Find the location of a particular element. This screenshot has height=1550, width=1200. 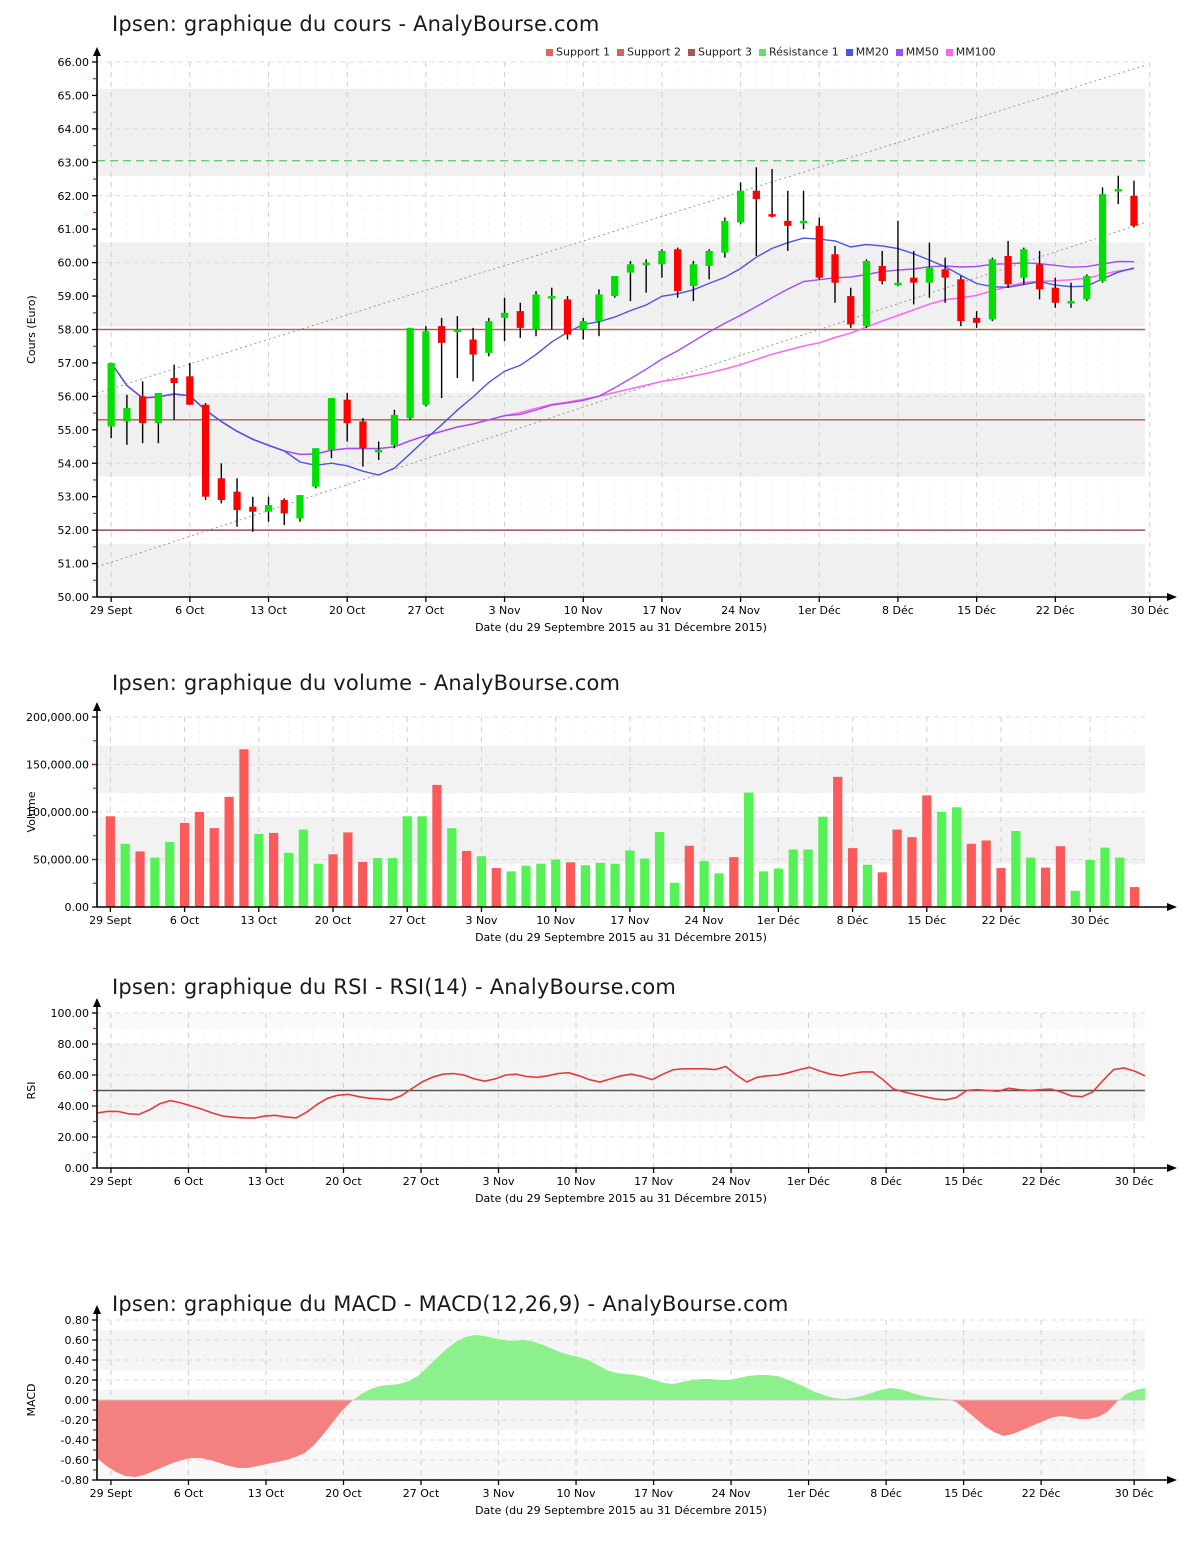

y-tick-label: -0.80 is located at coordinates (75, 1480).